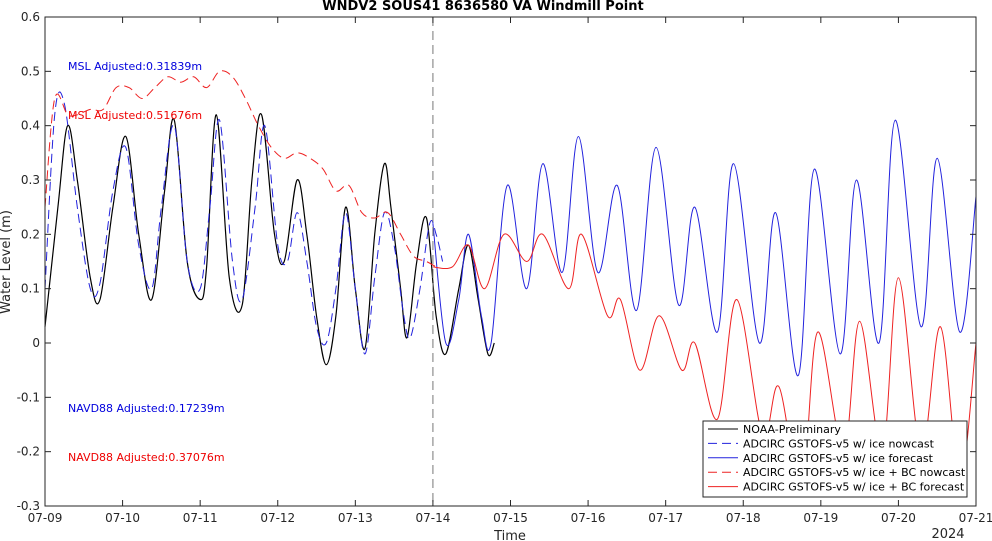  Describe the element at coordinates (30, 180) in the screenshot. I see `y-tick-label: 0.3` at that location.